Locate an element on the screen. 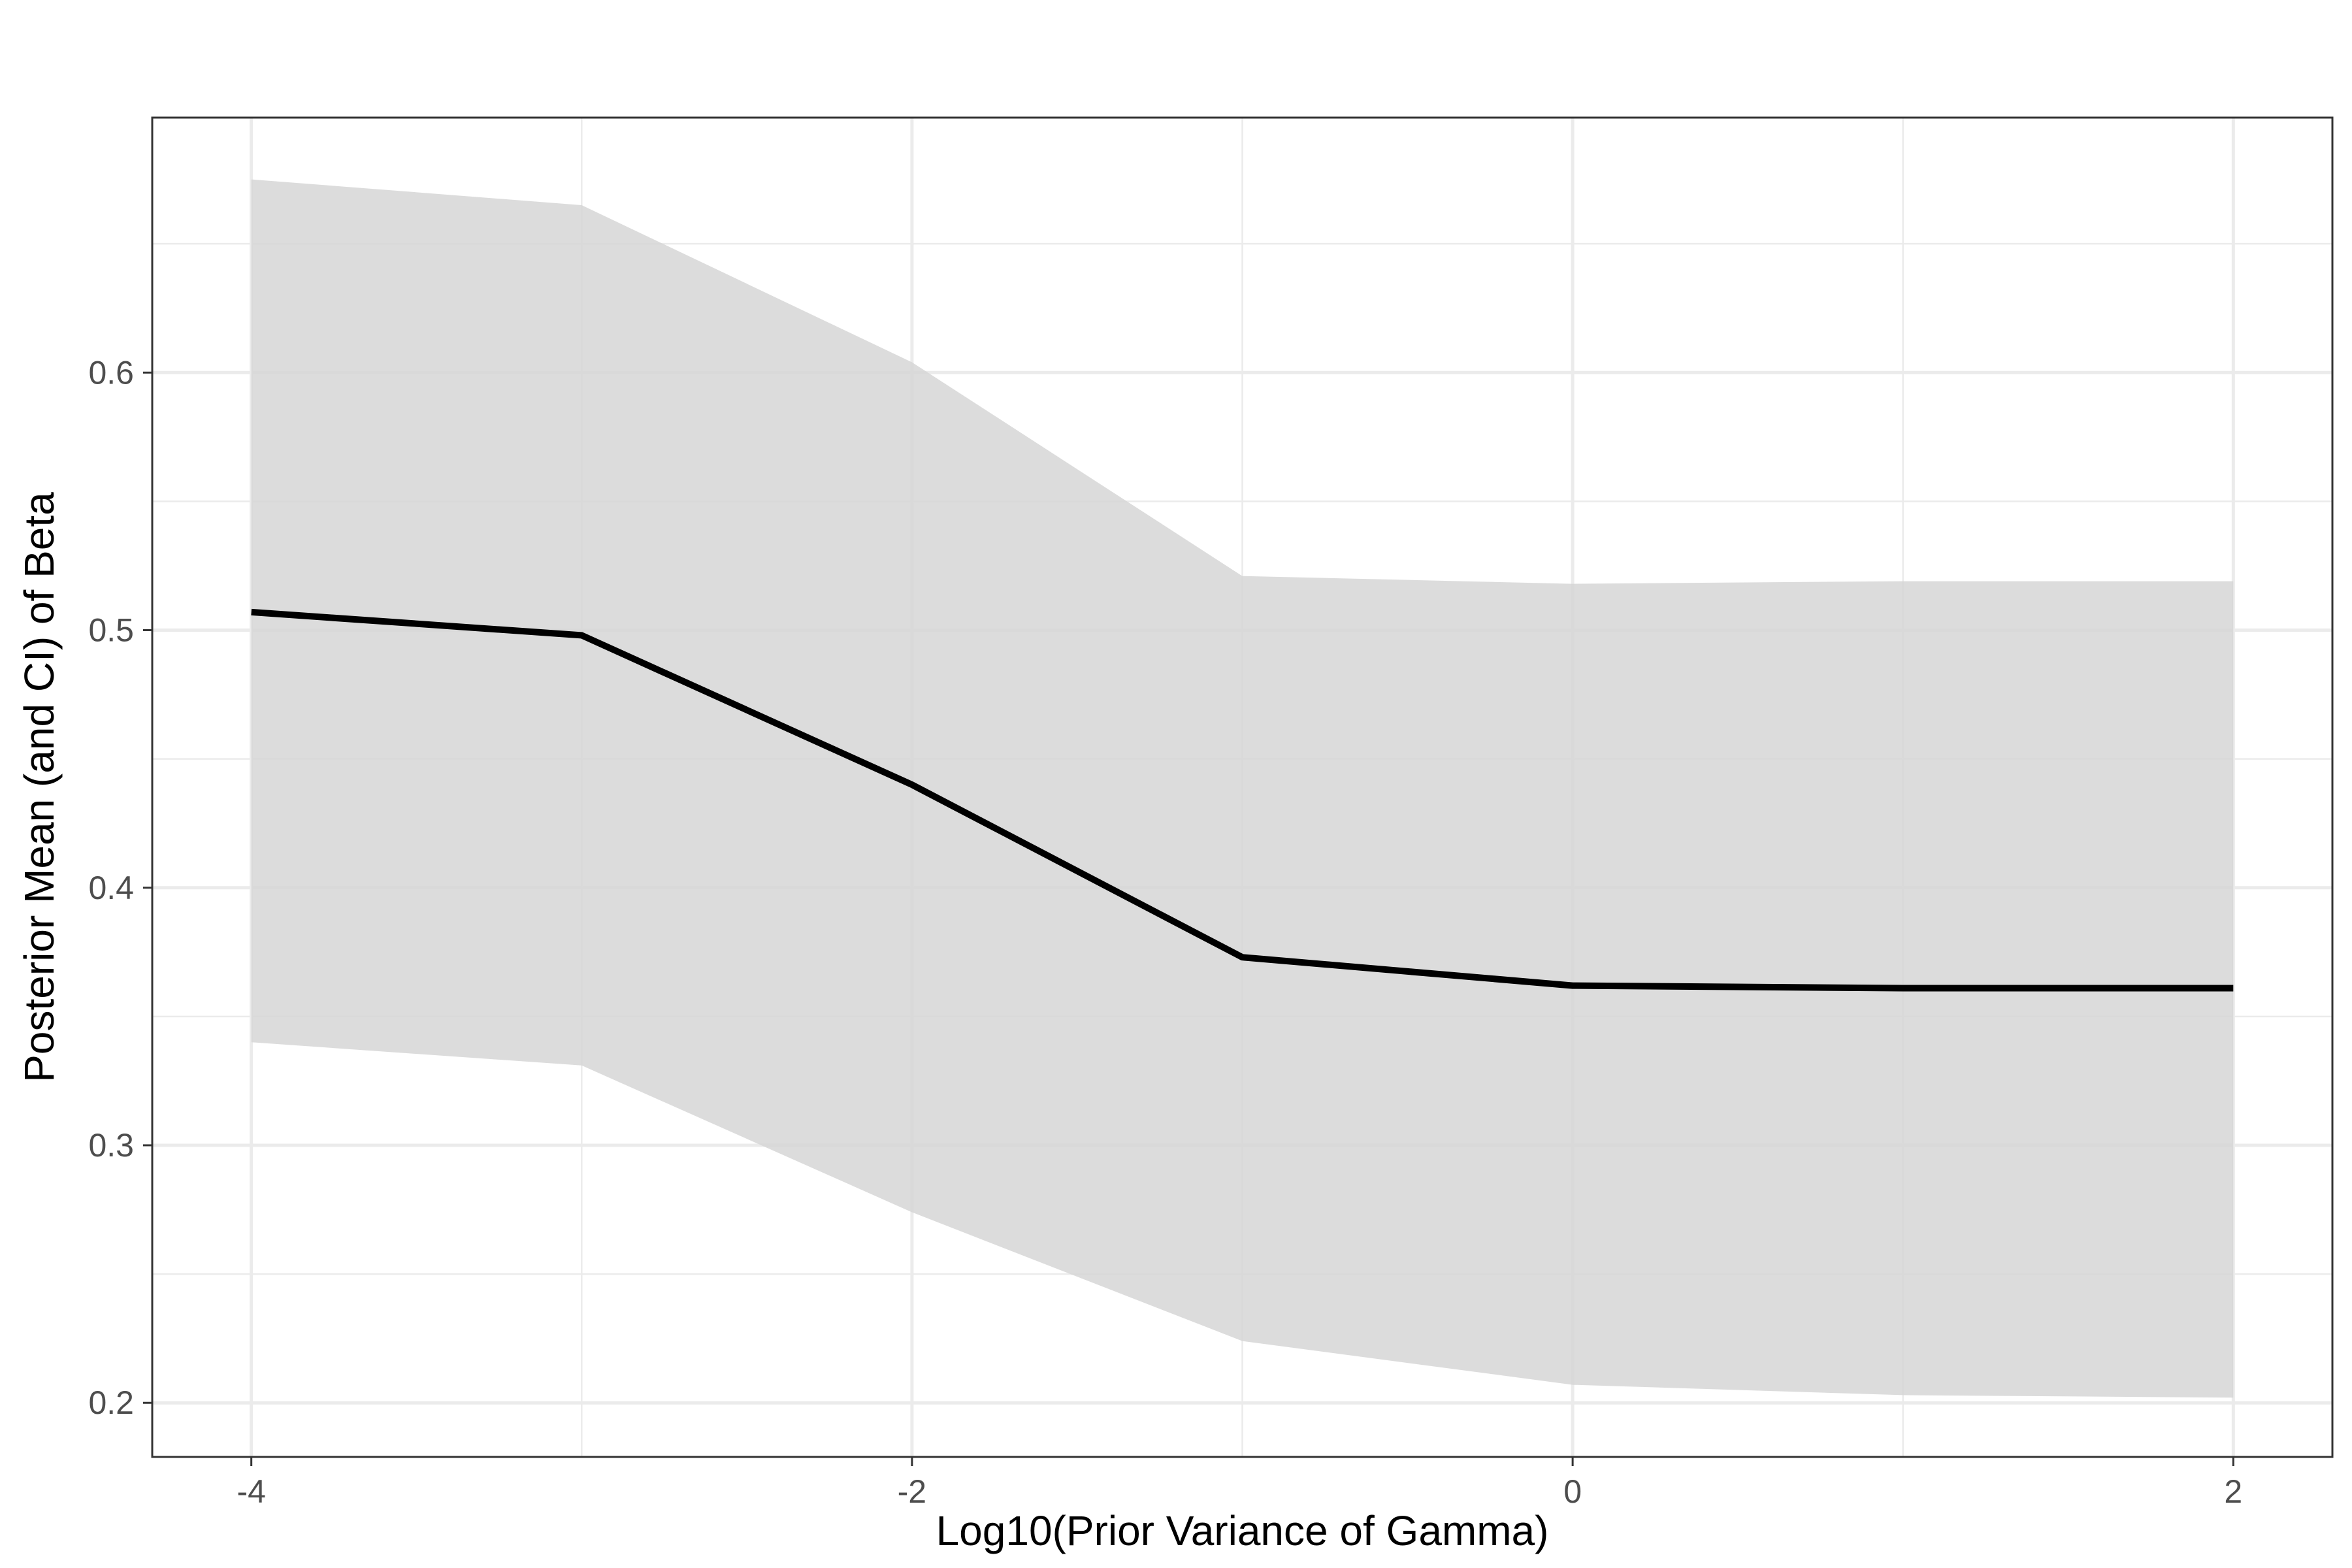 The width and height of the screenshot is (2352, 1568). y-axis: 0.2 0.3 0.4 0.5 0.6 is located at coordinates (120, 887).